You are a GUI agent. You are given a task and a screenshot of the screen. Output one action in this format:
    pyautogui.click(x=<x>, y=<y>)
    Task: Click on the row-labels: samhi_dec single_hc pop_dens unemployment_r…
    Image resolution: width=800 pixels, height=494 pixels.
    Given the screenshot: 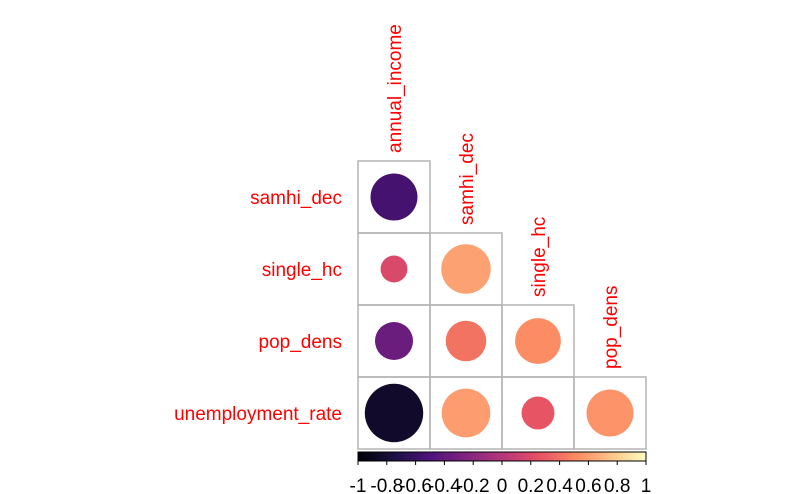 What is the action you would take?
    pyautogui.click(x=258, y=306)
    